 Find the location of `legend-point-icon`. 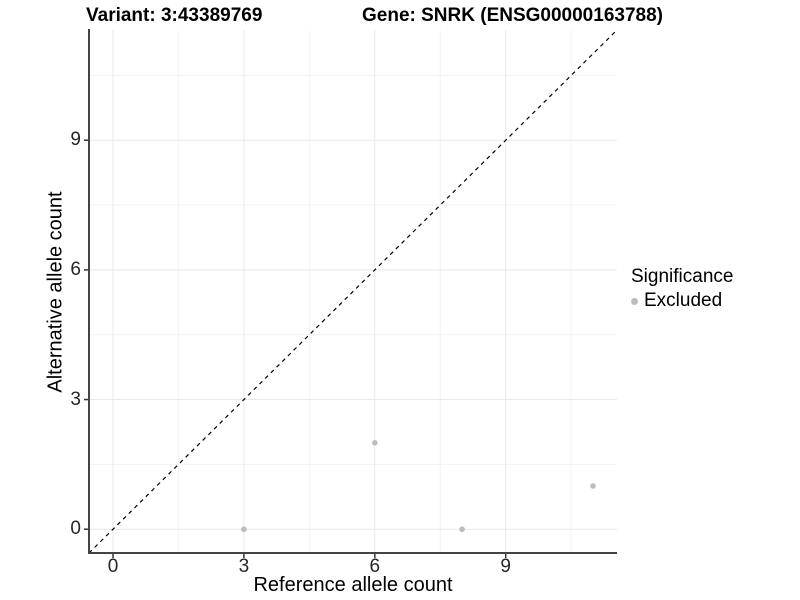

legend-point-icon is located at coordinates (634, 301).